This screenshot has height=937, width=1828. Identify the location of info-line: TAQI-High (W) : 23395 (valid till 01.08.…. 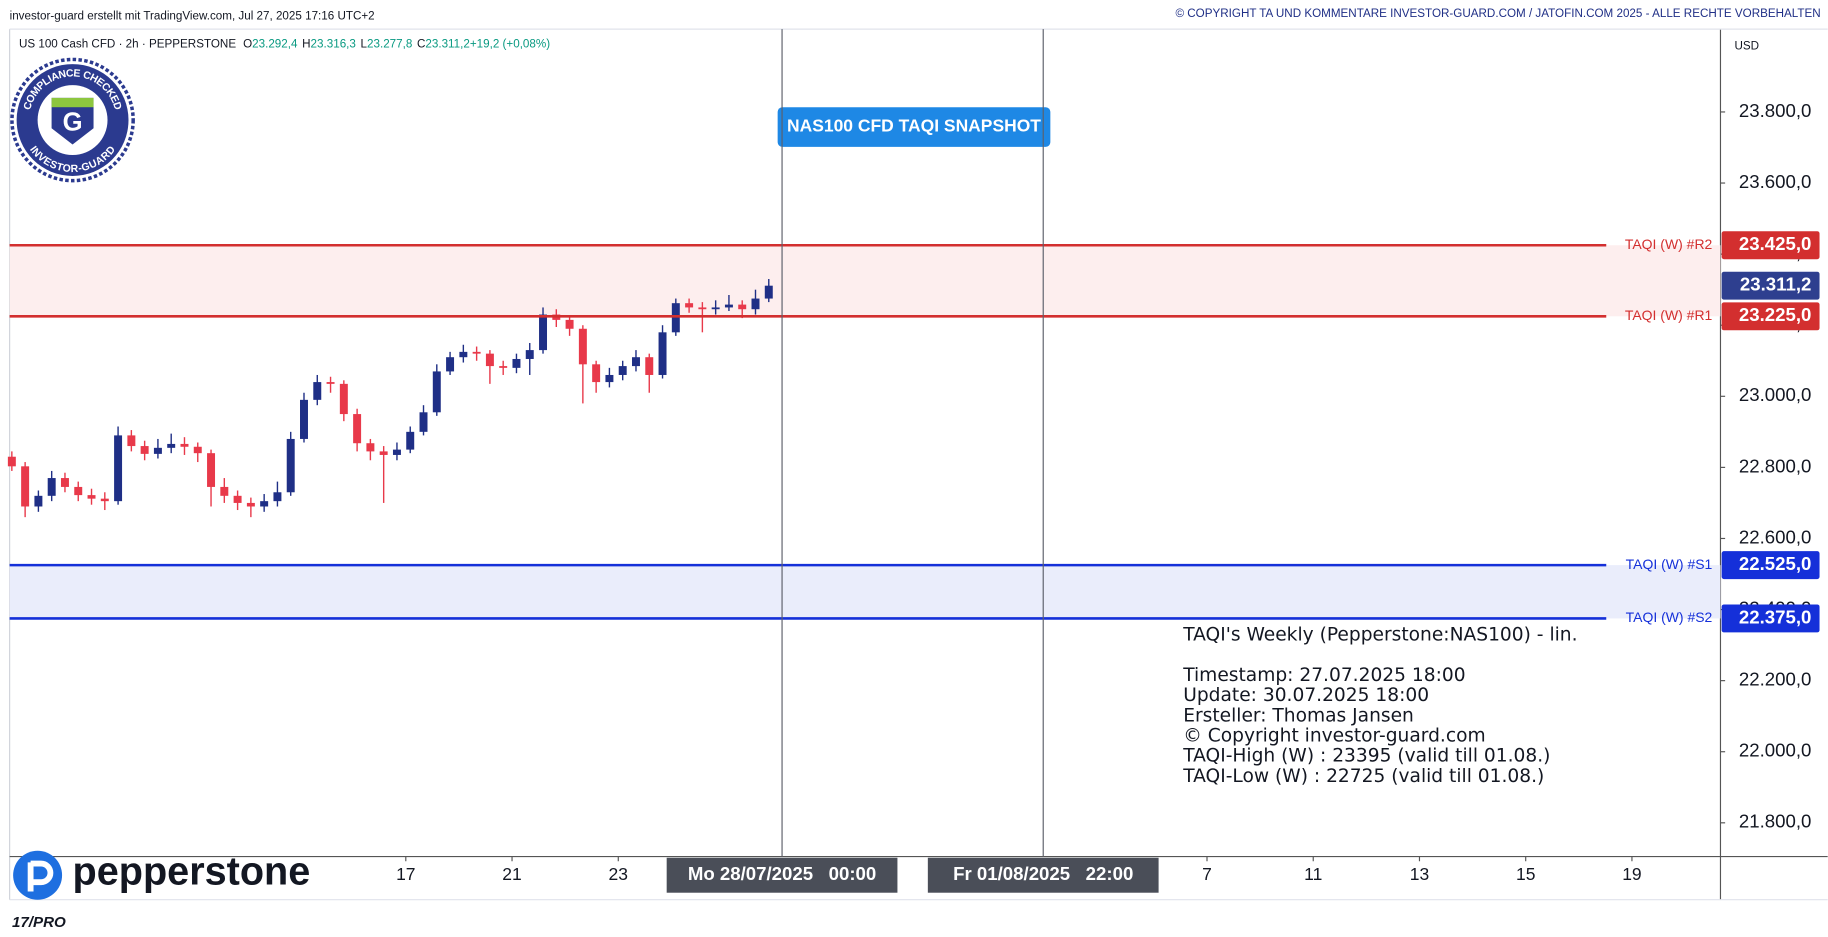
(1366, 756).